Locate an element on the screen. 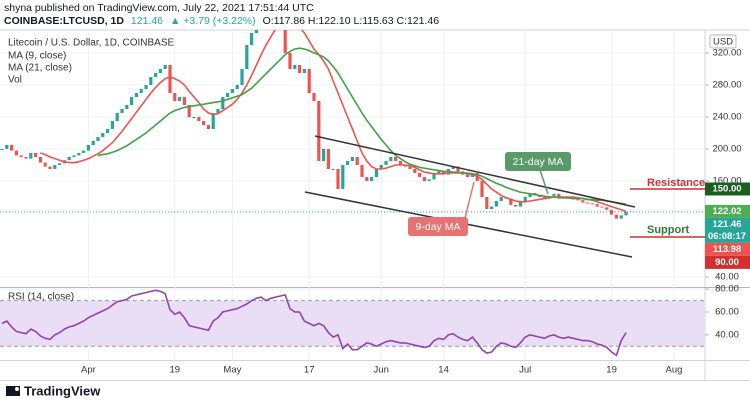 This screenshot has width=750, height=404. x-tick-label: Jun is located at coordinates (381, 370).